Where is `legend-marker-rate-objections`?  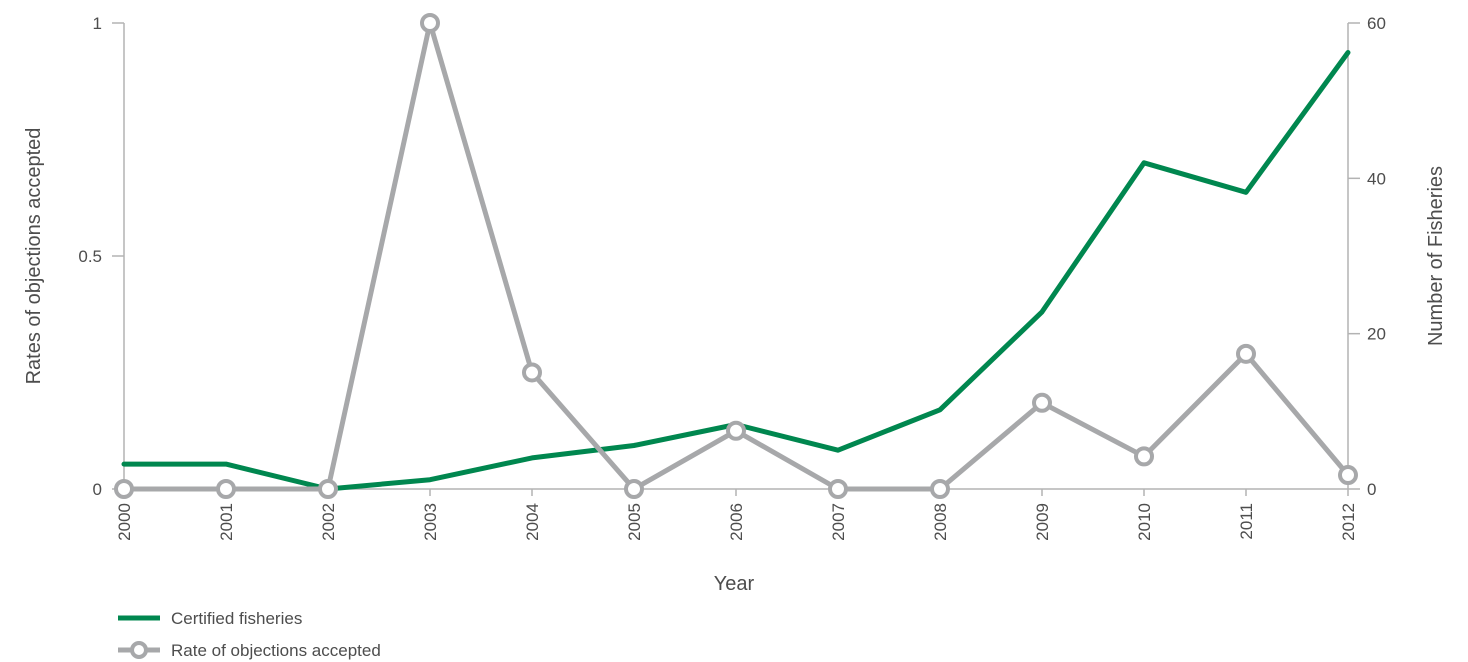
legend-marker-rate-objections is located at coordinates (139, 650).